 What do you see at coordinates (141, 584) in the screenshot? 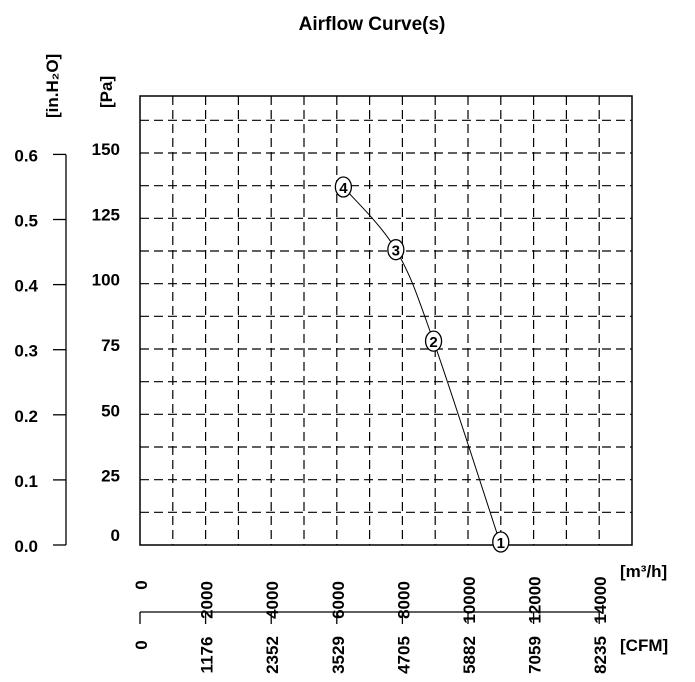
I see `x-tick-label: 0` at bounding box center [141, 584].